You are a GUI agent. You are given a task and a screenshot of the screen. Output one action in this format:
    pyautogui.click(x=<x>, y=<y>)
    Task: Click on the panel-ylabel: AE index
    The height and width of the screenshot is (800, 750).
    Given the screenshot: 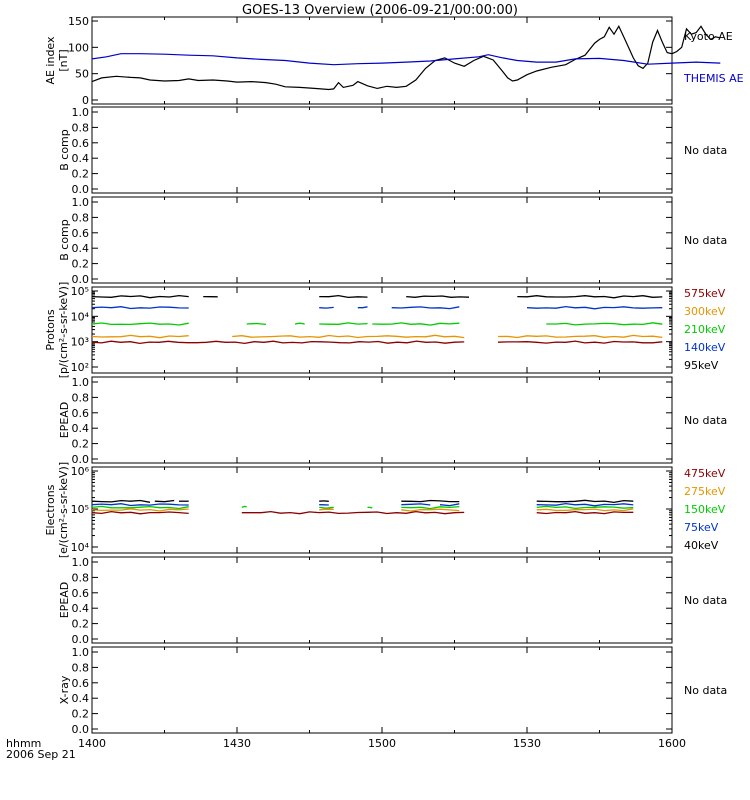 What is the action you would take?
    pyautogui.click(x=50, y=60)
    